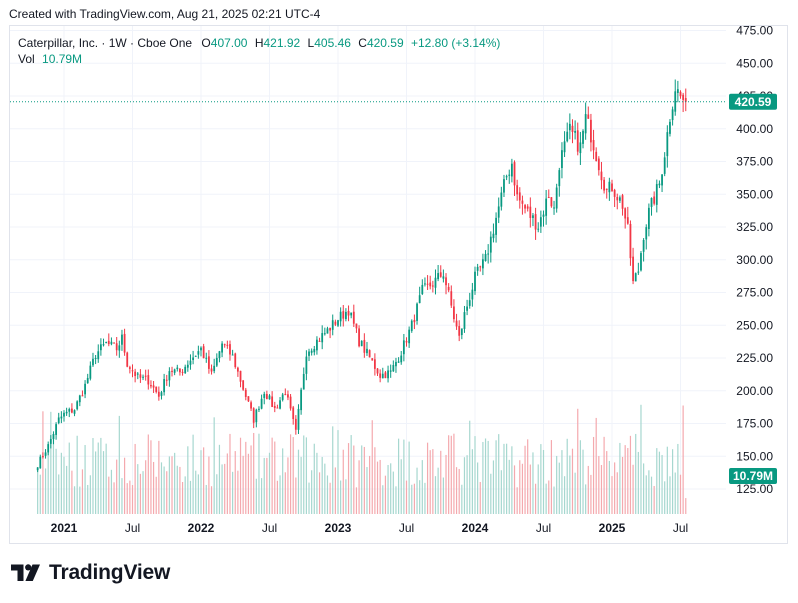 The height and width of the screenshot is (603, 798). Describe the element at coordinates (754, 293) in the screenshot. I see `y-tick-label: 275.00` at that location.